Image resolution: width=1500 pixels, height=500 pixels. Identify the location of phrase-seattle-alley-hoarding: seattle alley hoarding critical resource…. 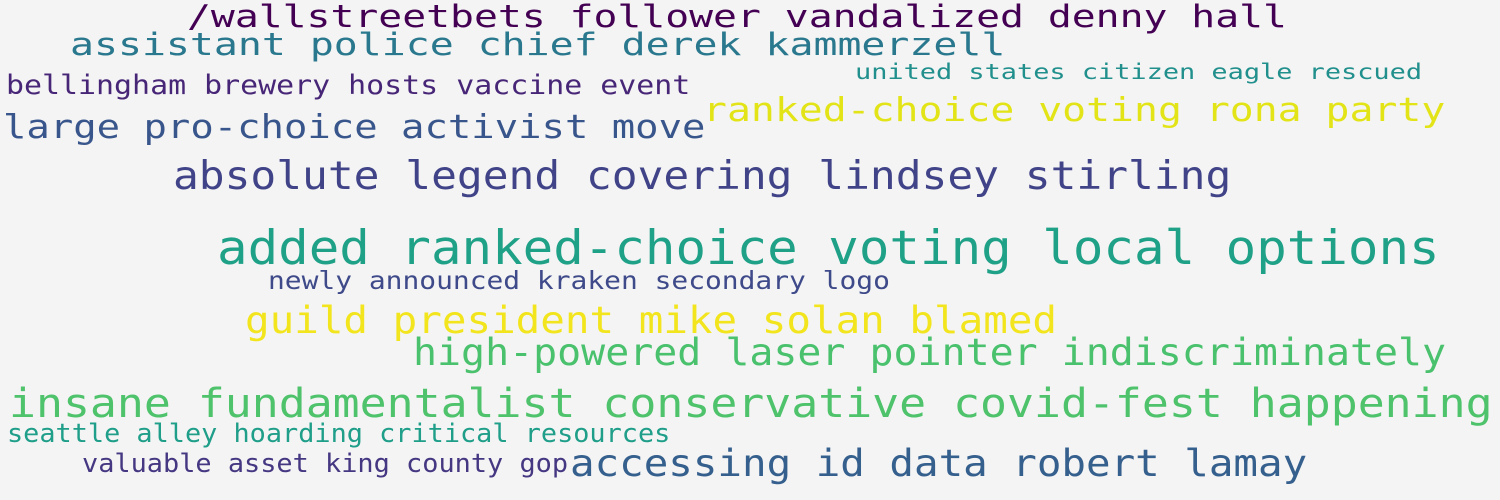
(339, 434).